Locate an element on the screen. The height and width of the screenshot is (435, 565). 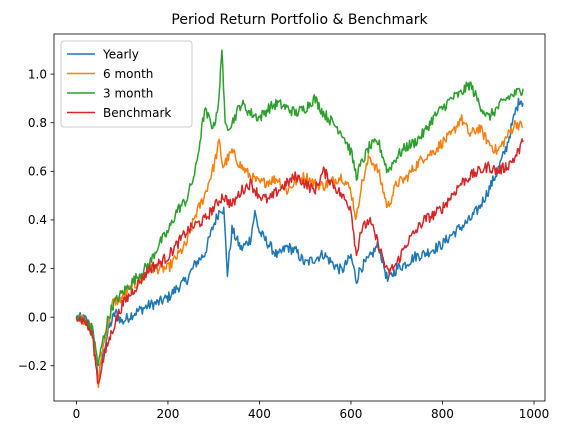
legend-label: Yearly is located at coordinates (120, 54).